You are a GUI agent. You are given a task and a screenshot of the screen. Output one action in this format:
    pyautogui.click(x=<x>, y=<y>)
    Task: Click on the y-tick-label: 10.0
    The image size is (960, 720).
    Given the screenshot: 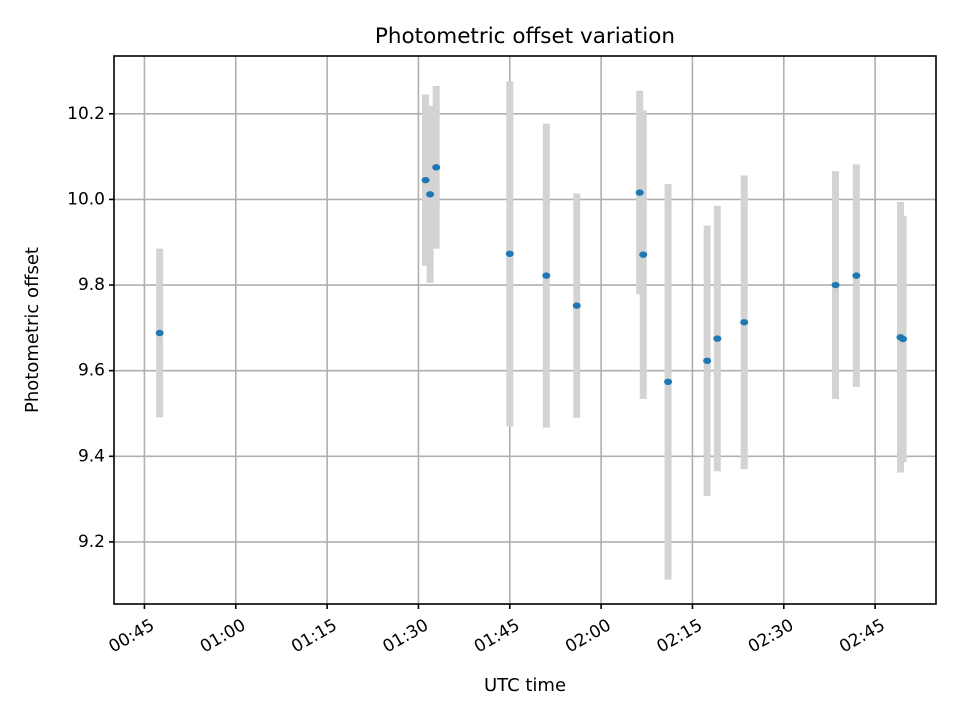 What is the action you would take?
    pyautogui.click(x=86, y=199)
    